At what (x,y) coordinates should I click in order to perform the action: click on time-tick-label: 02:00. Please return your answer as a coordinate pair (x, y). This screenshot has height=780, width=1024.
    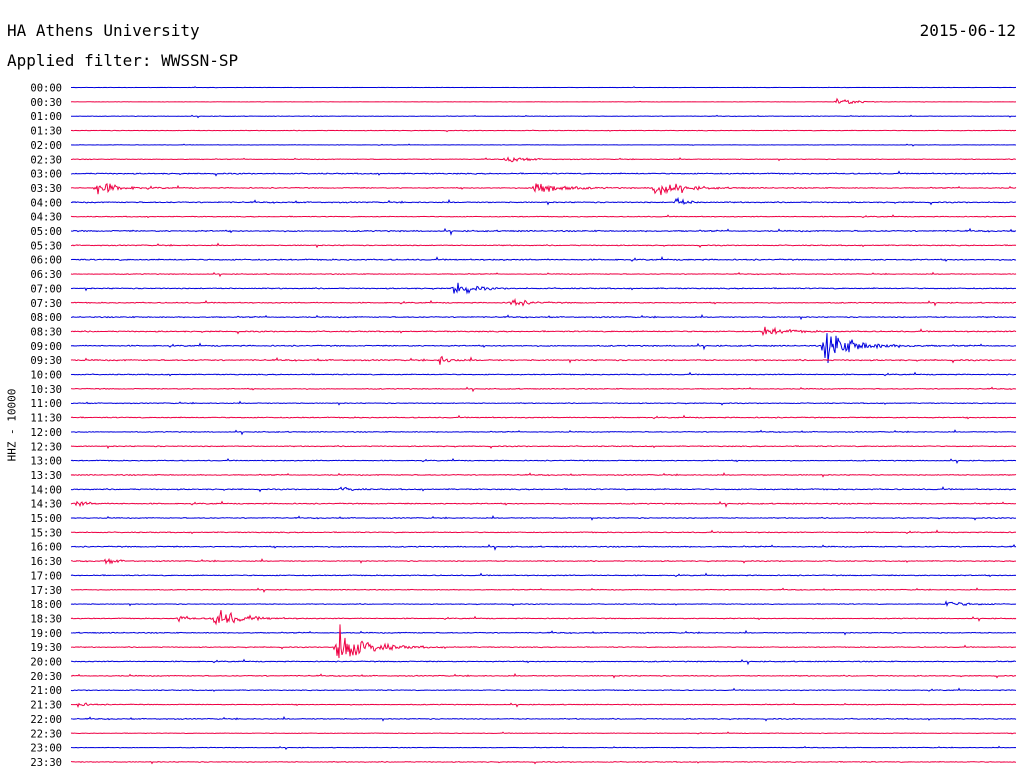
    Looking at the image, I should click on (46, 146).